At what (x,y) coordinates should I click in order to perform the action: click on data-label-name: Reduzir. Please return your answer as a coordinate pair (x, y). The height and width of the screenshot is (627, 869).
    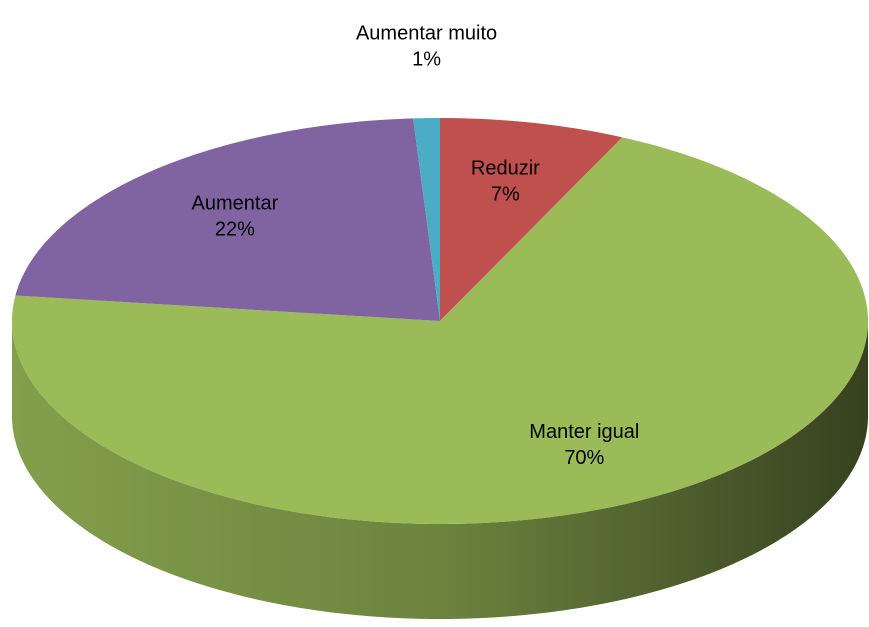
    Looking at the image, I should click on (505, 169).